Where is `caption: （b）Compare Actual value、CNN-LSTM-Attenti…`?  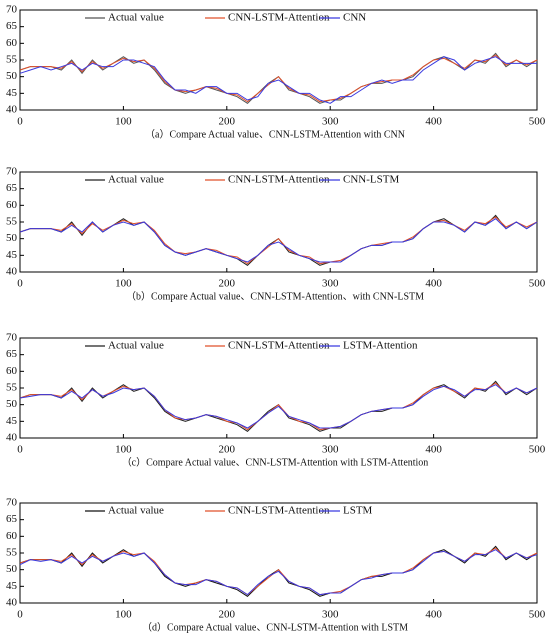
caption: （b）Compare Actual value、CNN-LSTM-Attenti… is located at coordinates (275, 296).